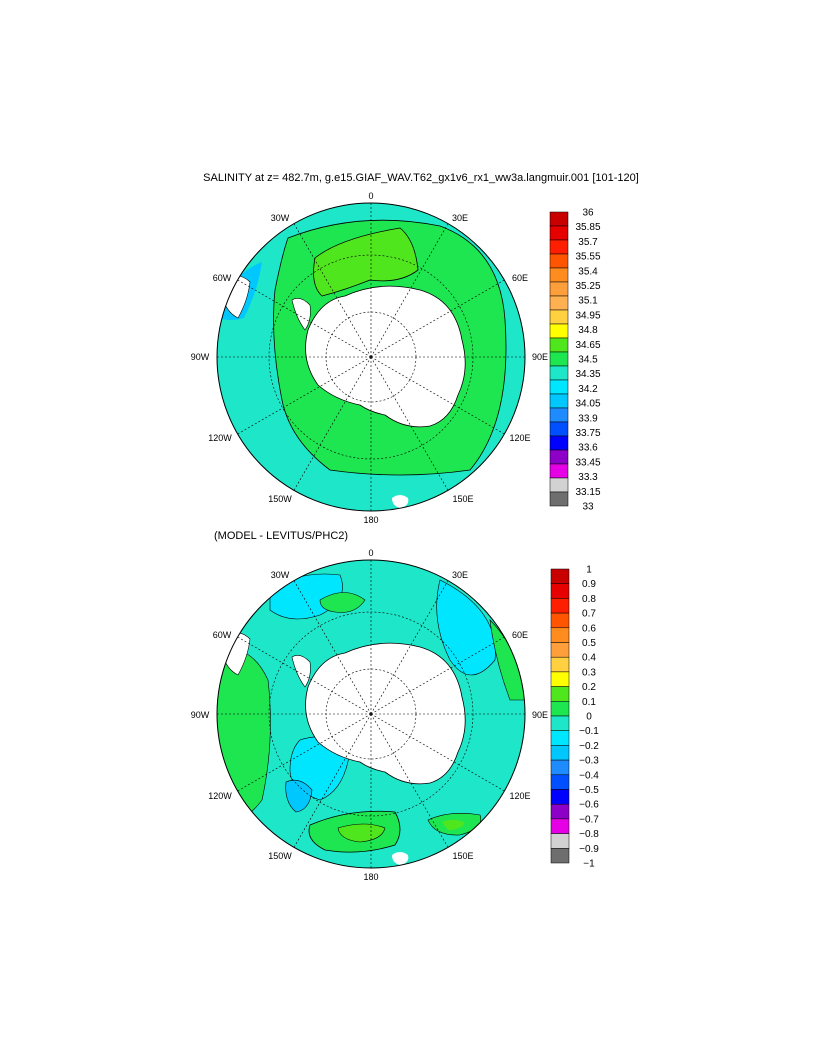 This screenshot has height=1055, width=818. Describe the element at coordinates (589, 584) in the screenshot. I see `colorbar-label: 0.9` at that location.